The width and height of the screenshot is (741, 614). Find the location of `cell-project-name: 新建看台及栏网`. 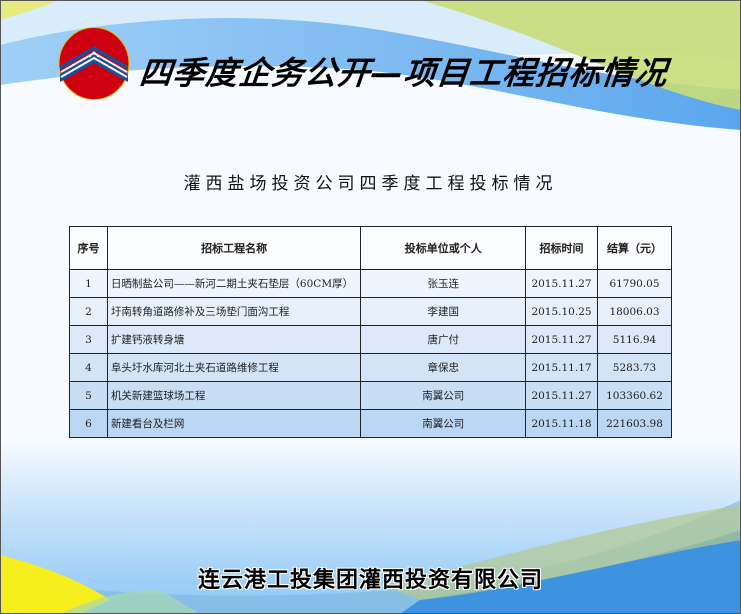

cell-project-name: 新建看台及栏网 is located at coordinates (234, 423).